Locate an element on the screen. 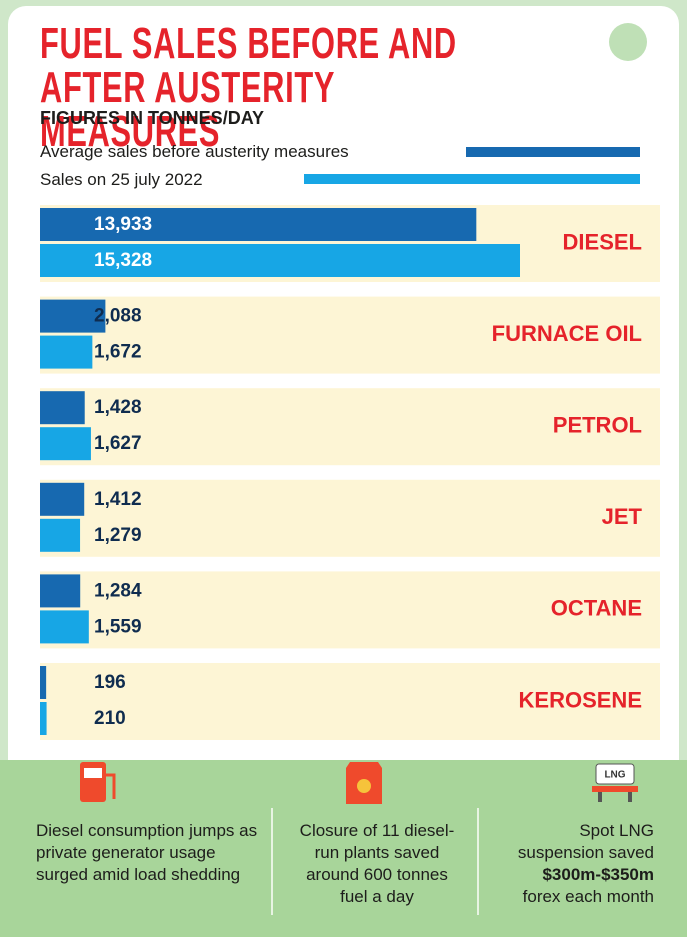  oil-can-icon is located at coordinates (364, 783).